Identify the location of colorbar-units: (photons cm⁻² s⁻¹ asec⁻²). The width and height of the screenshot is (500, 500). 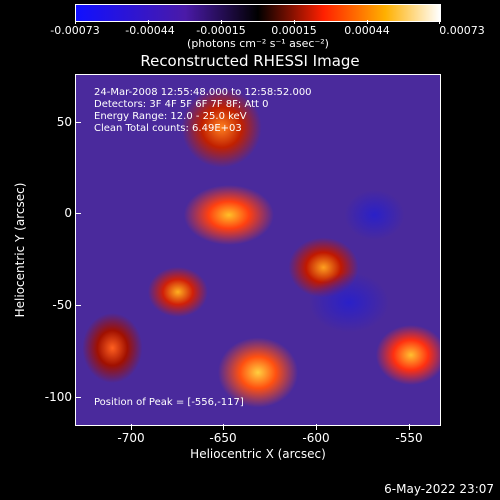
(258, 43).